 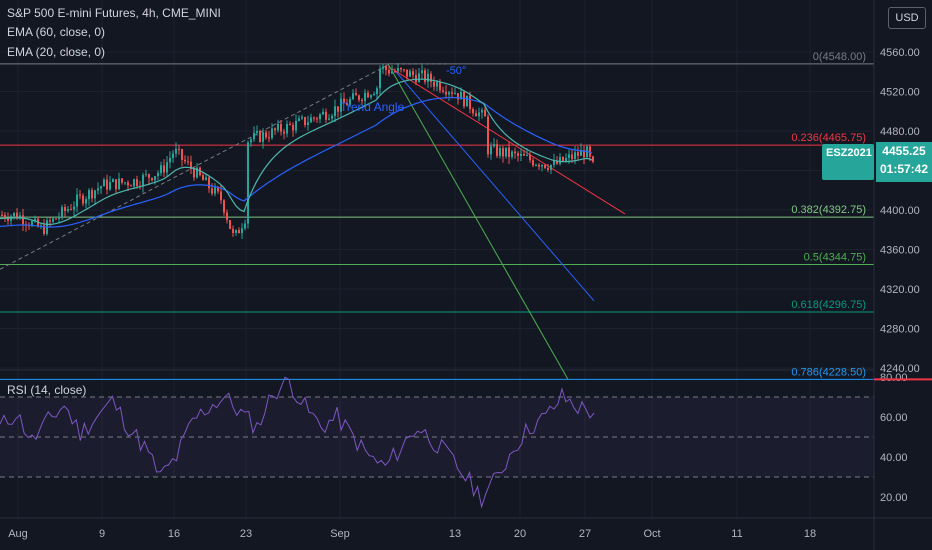 I want to click on last-price-box: 4455.25 01:57:42, so click(x=904, y=162).